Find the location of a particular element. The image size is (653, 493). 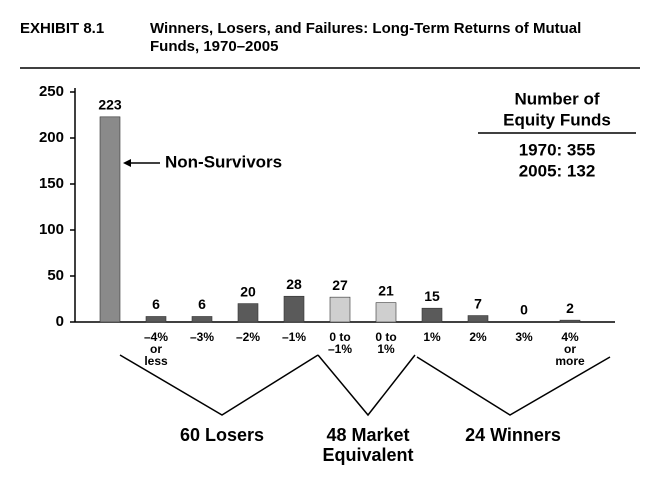

group-label: 60 Losers is located at coordinates (222, 435).